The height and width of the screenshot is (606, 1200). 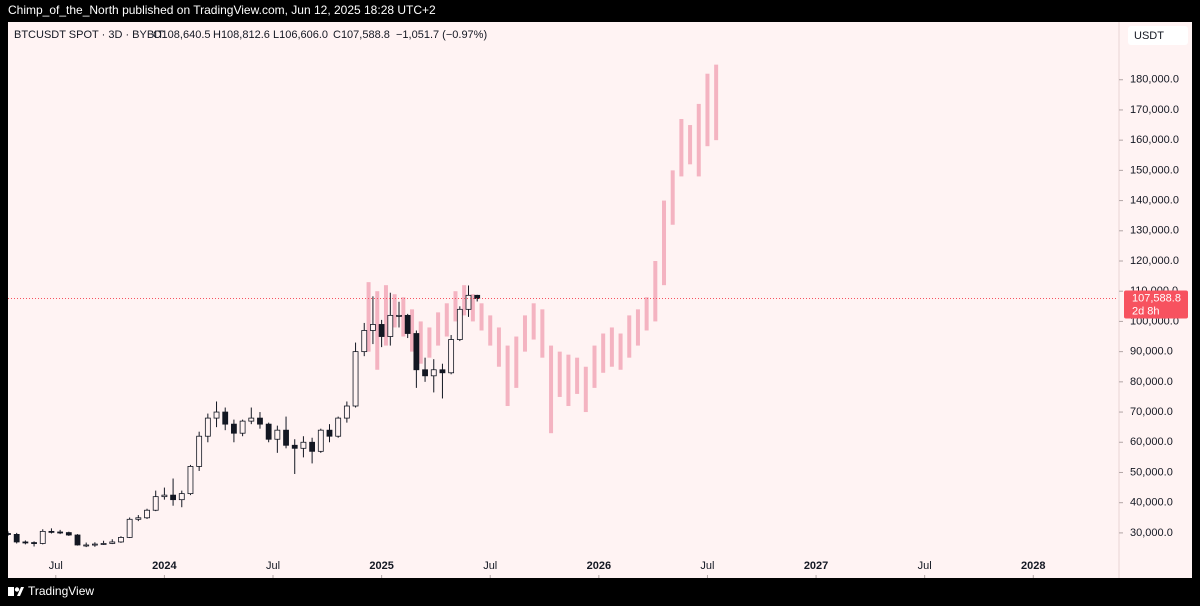 What do you see at coordinates (1151, 352) in the screenshot?
I see `y-tick-label: 90,000.0` at bounding box center [1151, 352].